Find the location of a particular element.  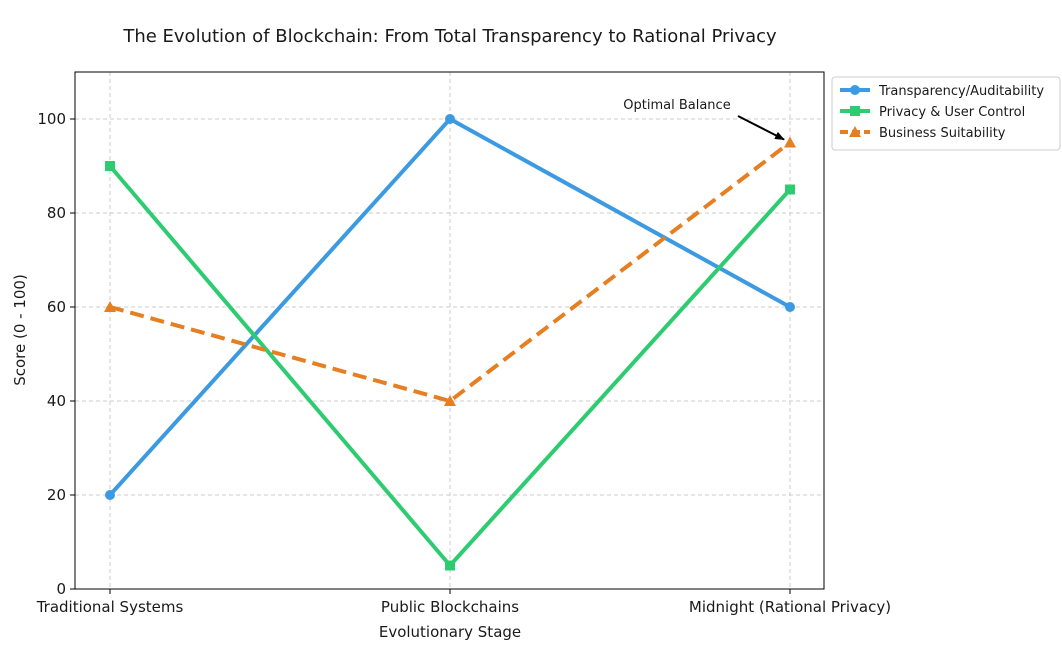

y-axis-label: Score (0 - 100) is located at coordinates (20, 330).